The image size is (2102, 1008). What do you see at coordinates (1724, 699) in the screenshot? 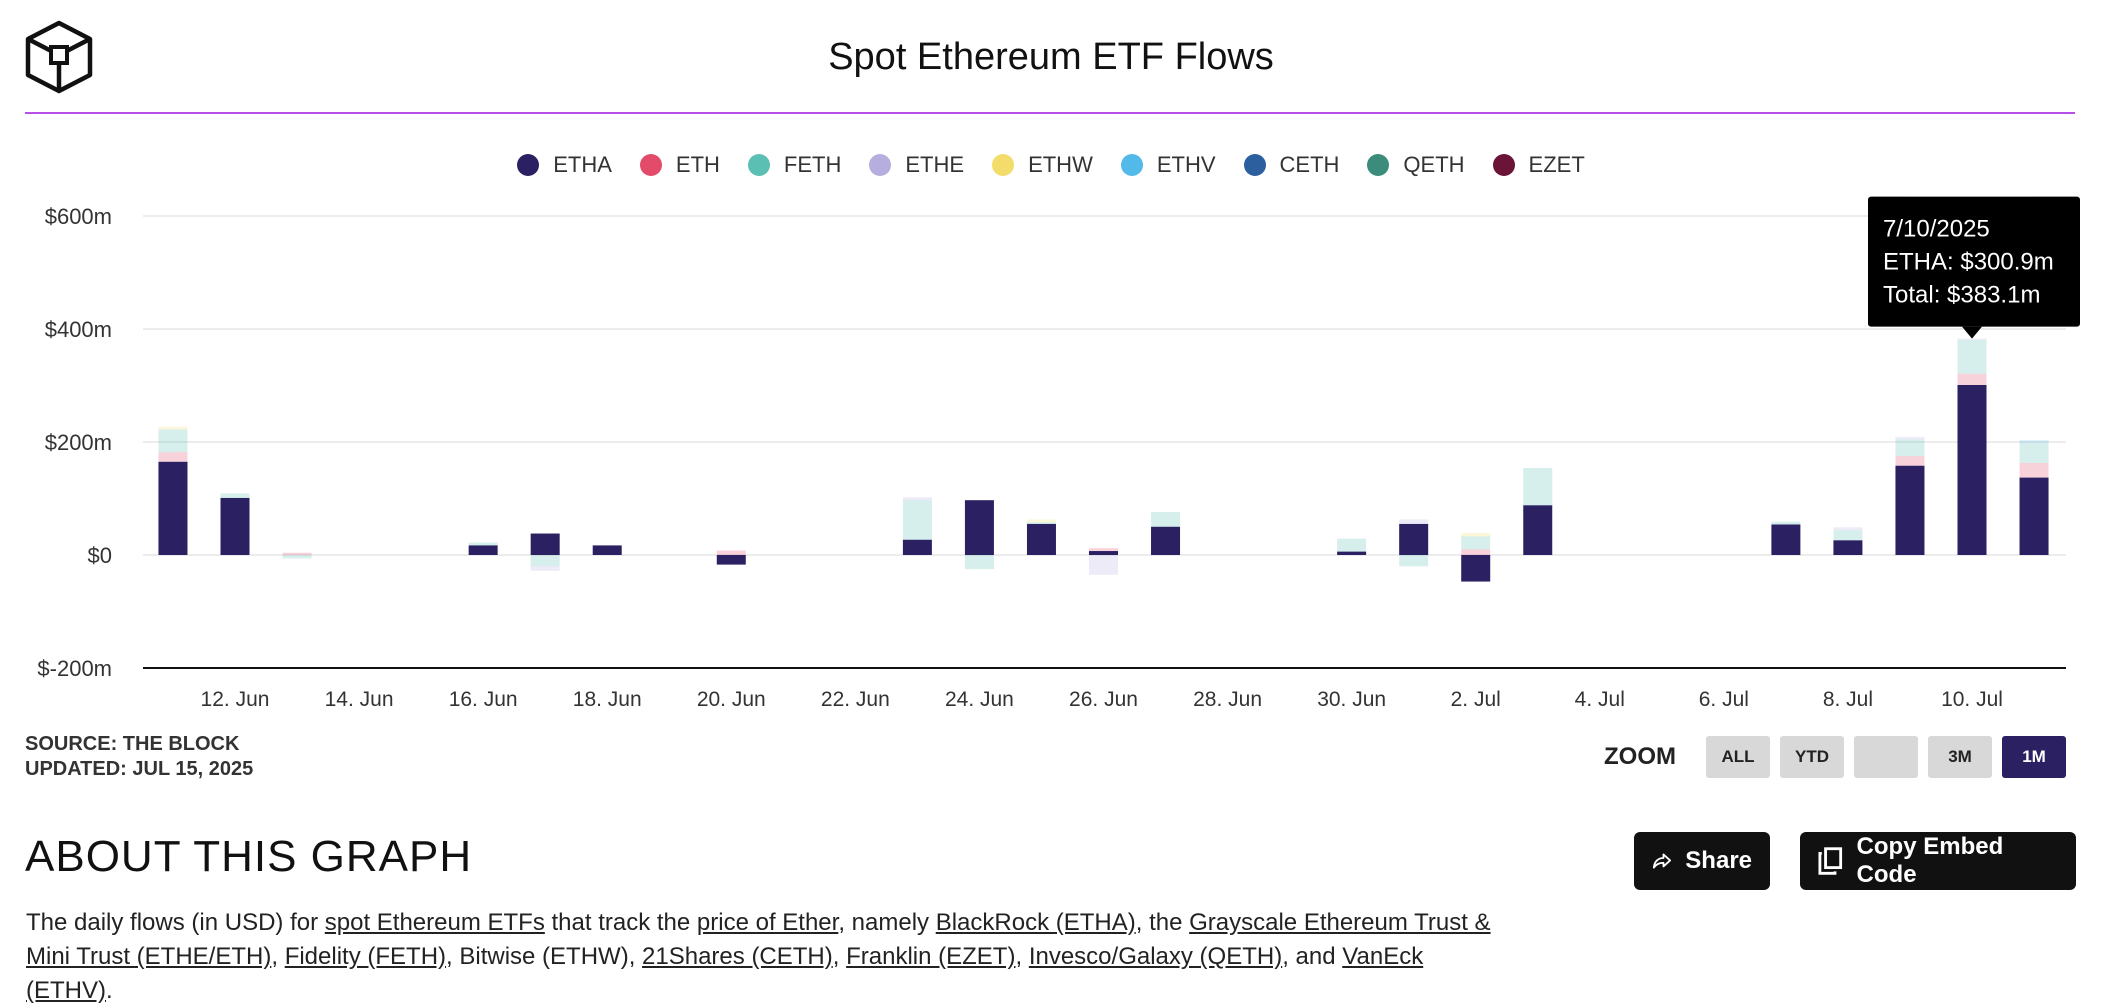
I see `x-tick-label: 6. Jul` at bounding box center [1724, 699].